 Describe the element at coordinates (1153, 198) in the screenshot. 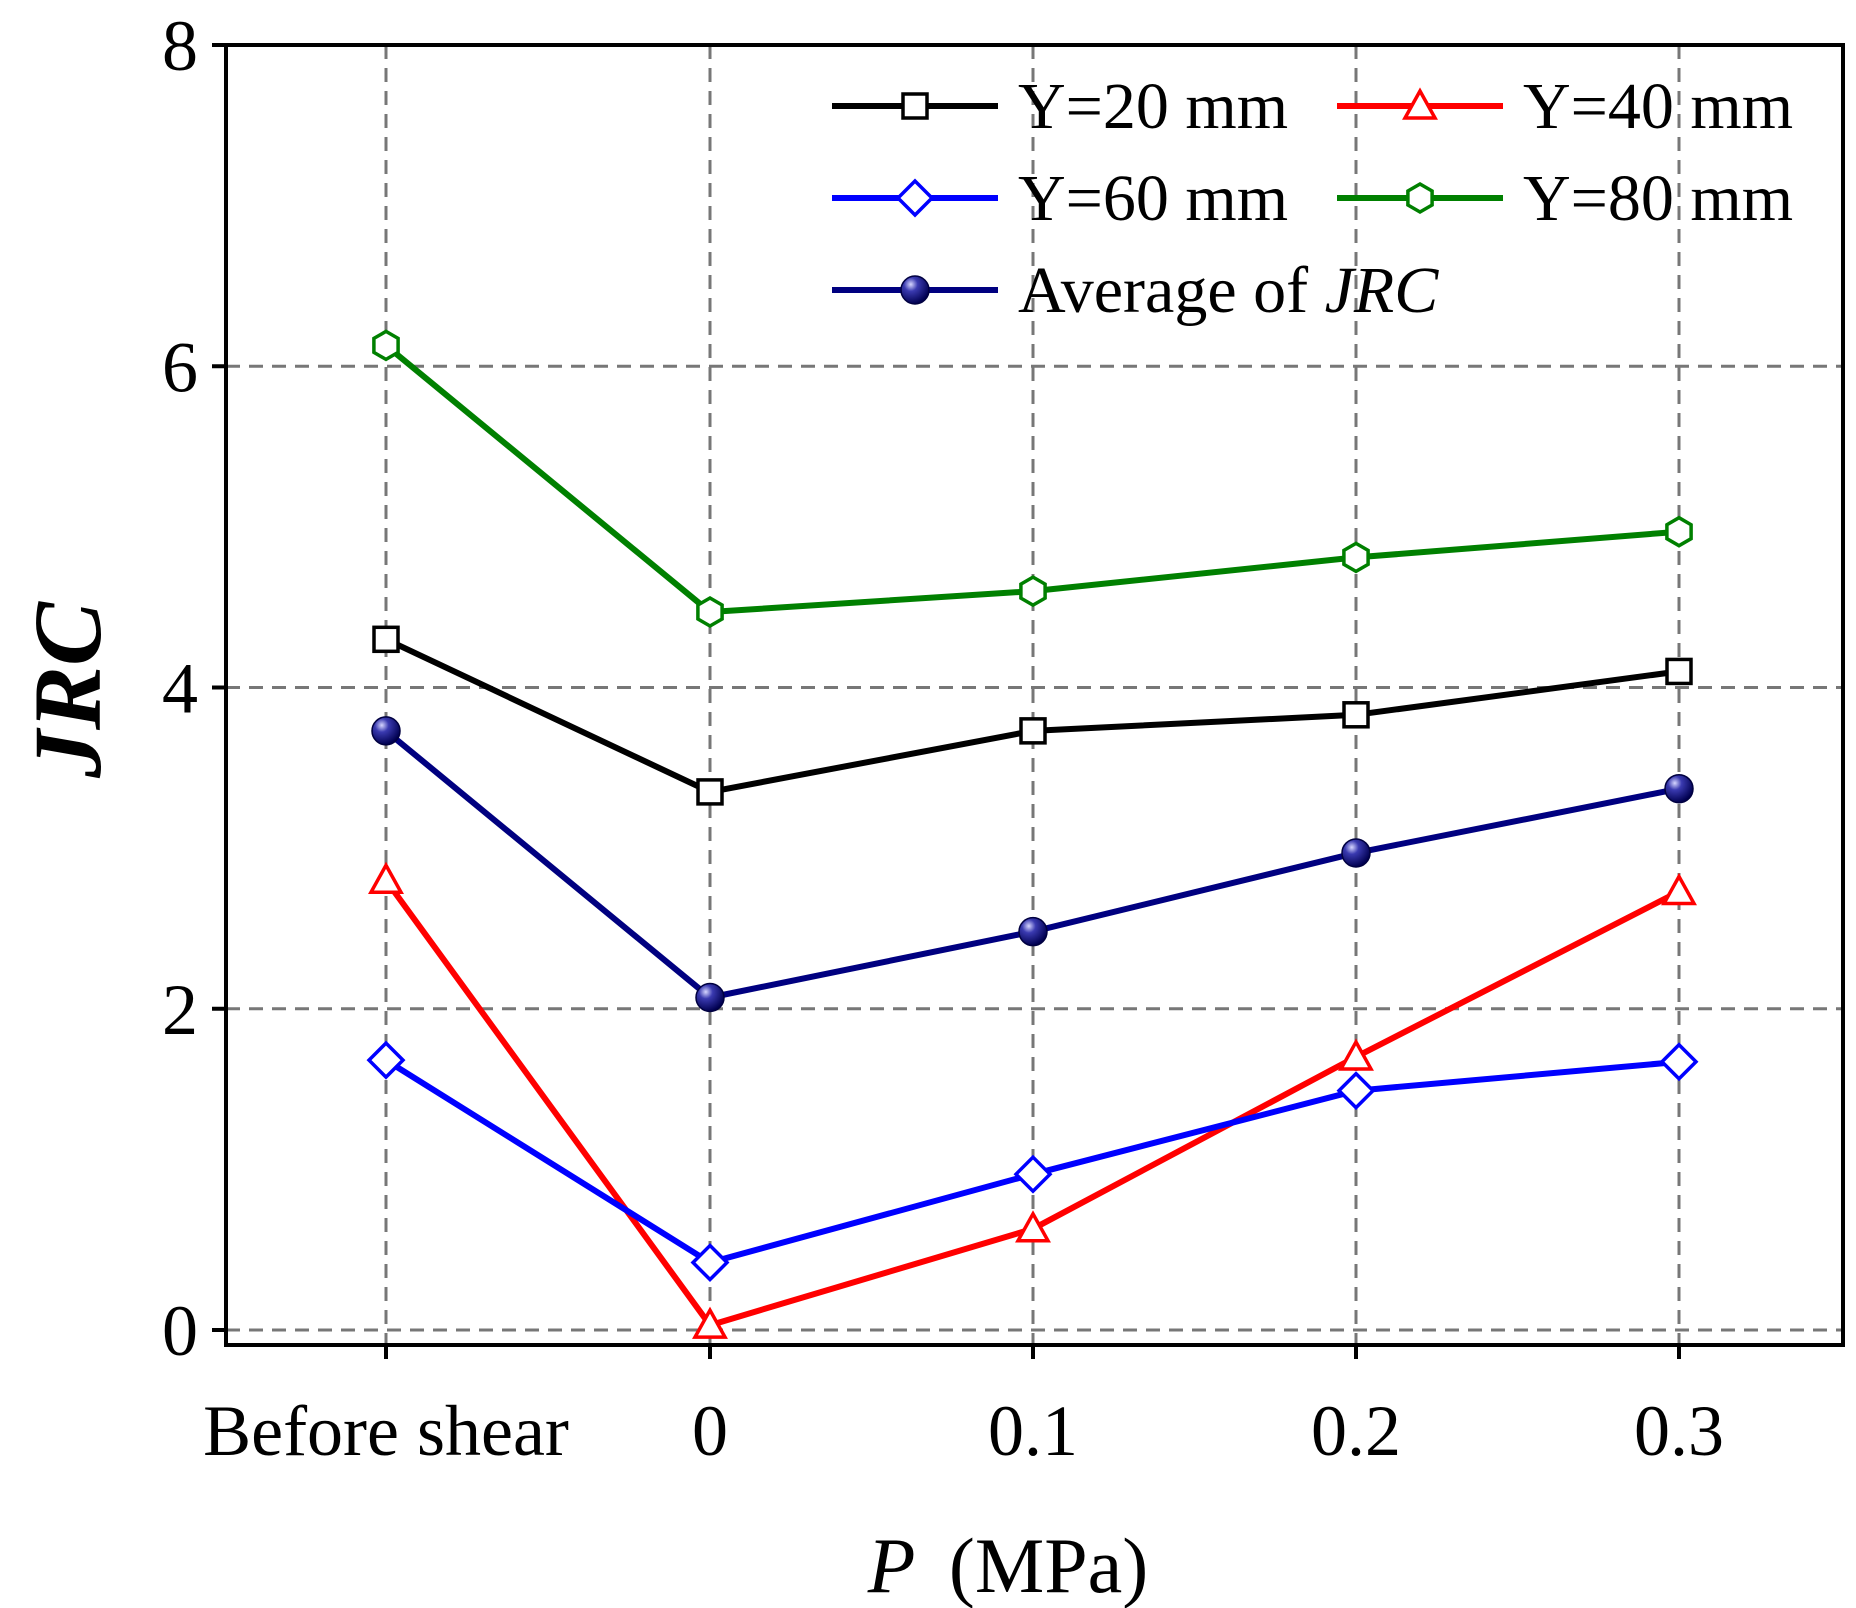

I see `legend-label: Y=60 mm` at that location.